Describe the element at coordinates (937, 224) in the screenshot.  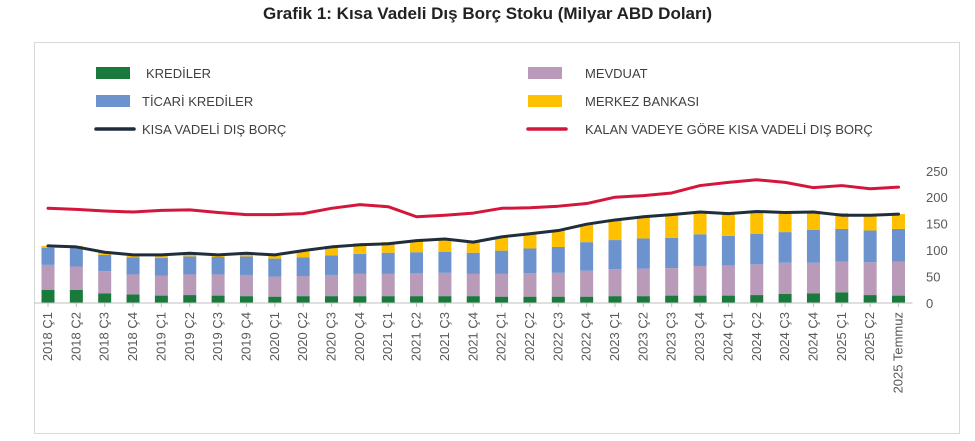
I see `y-tick-label: 150` at that location.